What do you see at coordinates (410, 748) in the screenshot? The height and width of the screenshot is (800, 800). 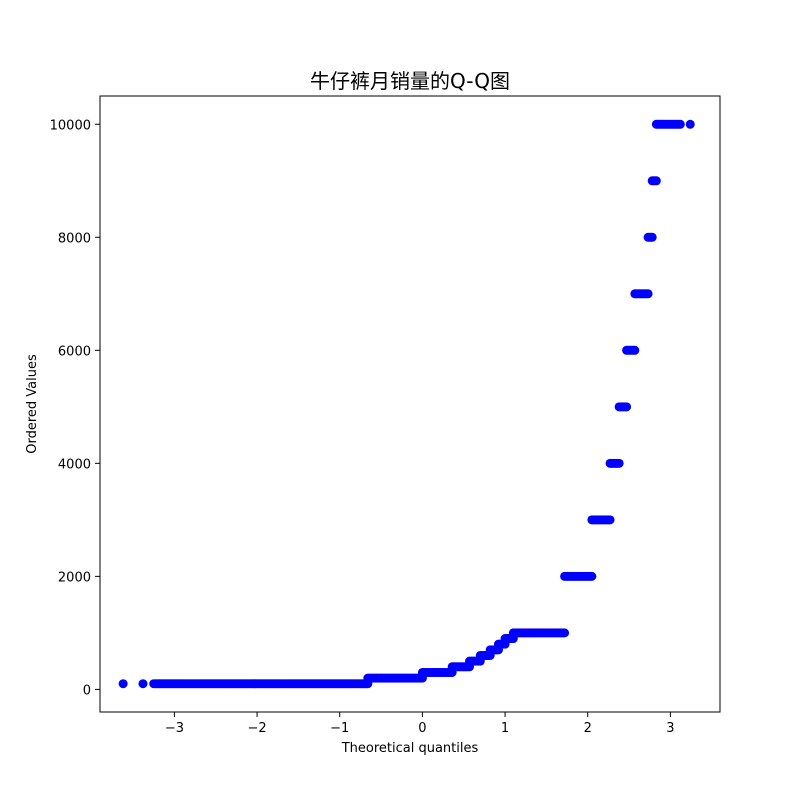 I see `x-axis-label: Theoretical quantiles` at bounding box center [410, 748].